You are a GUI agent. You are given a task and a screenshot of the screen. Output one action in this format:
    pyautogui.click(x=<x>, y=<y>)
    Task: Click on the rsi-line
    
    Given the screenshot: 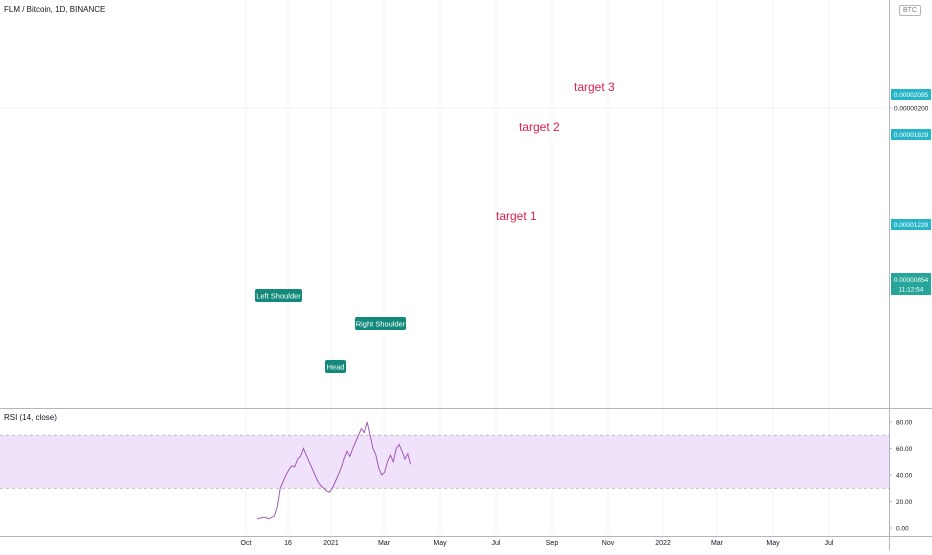 What is the action you would take?
    pyautogui.click(x=334, y=470)
    